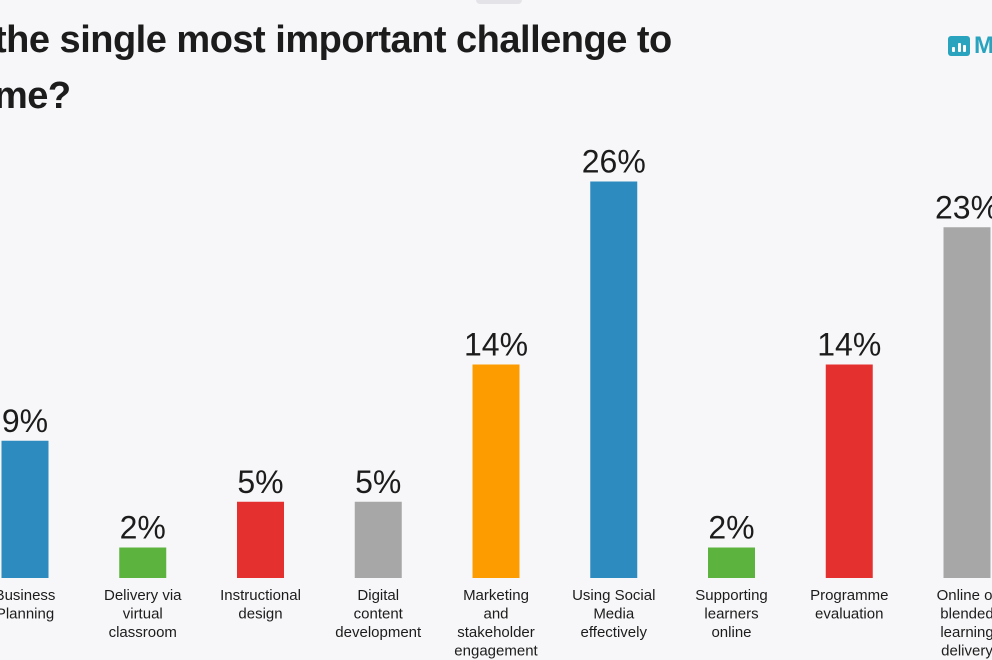  What do you see at coordinates (260, 614) in the screenshot?
I see `category-label-line: design` at bounding box center [260, 614].